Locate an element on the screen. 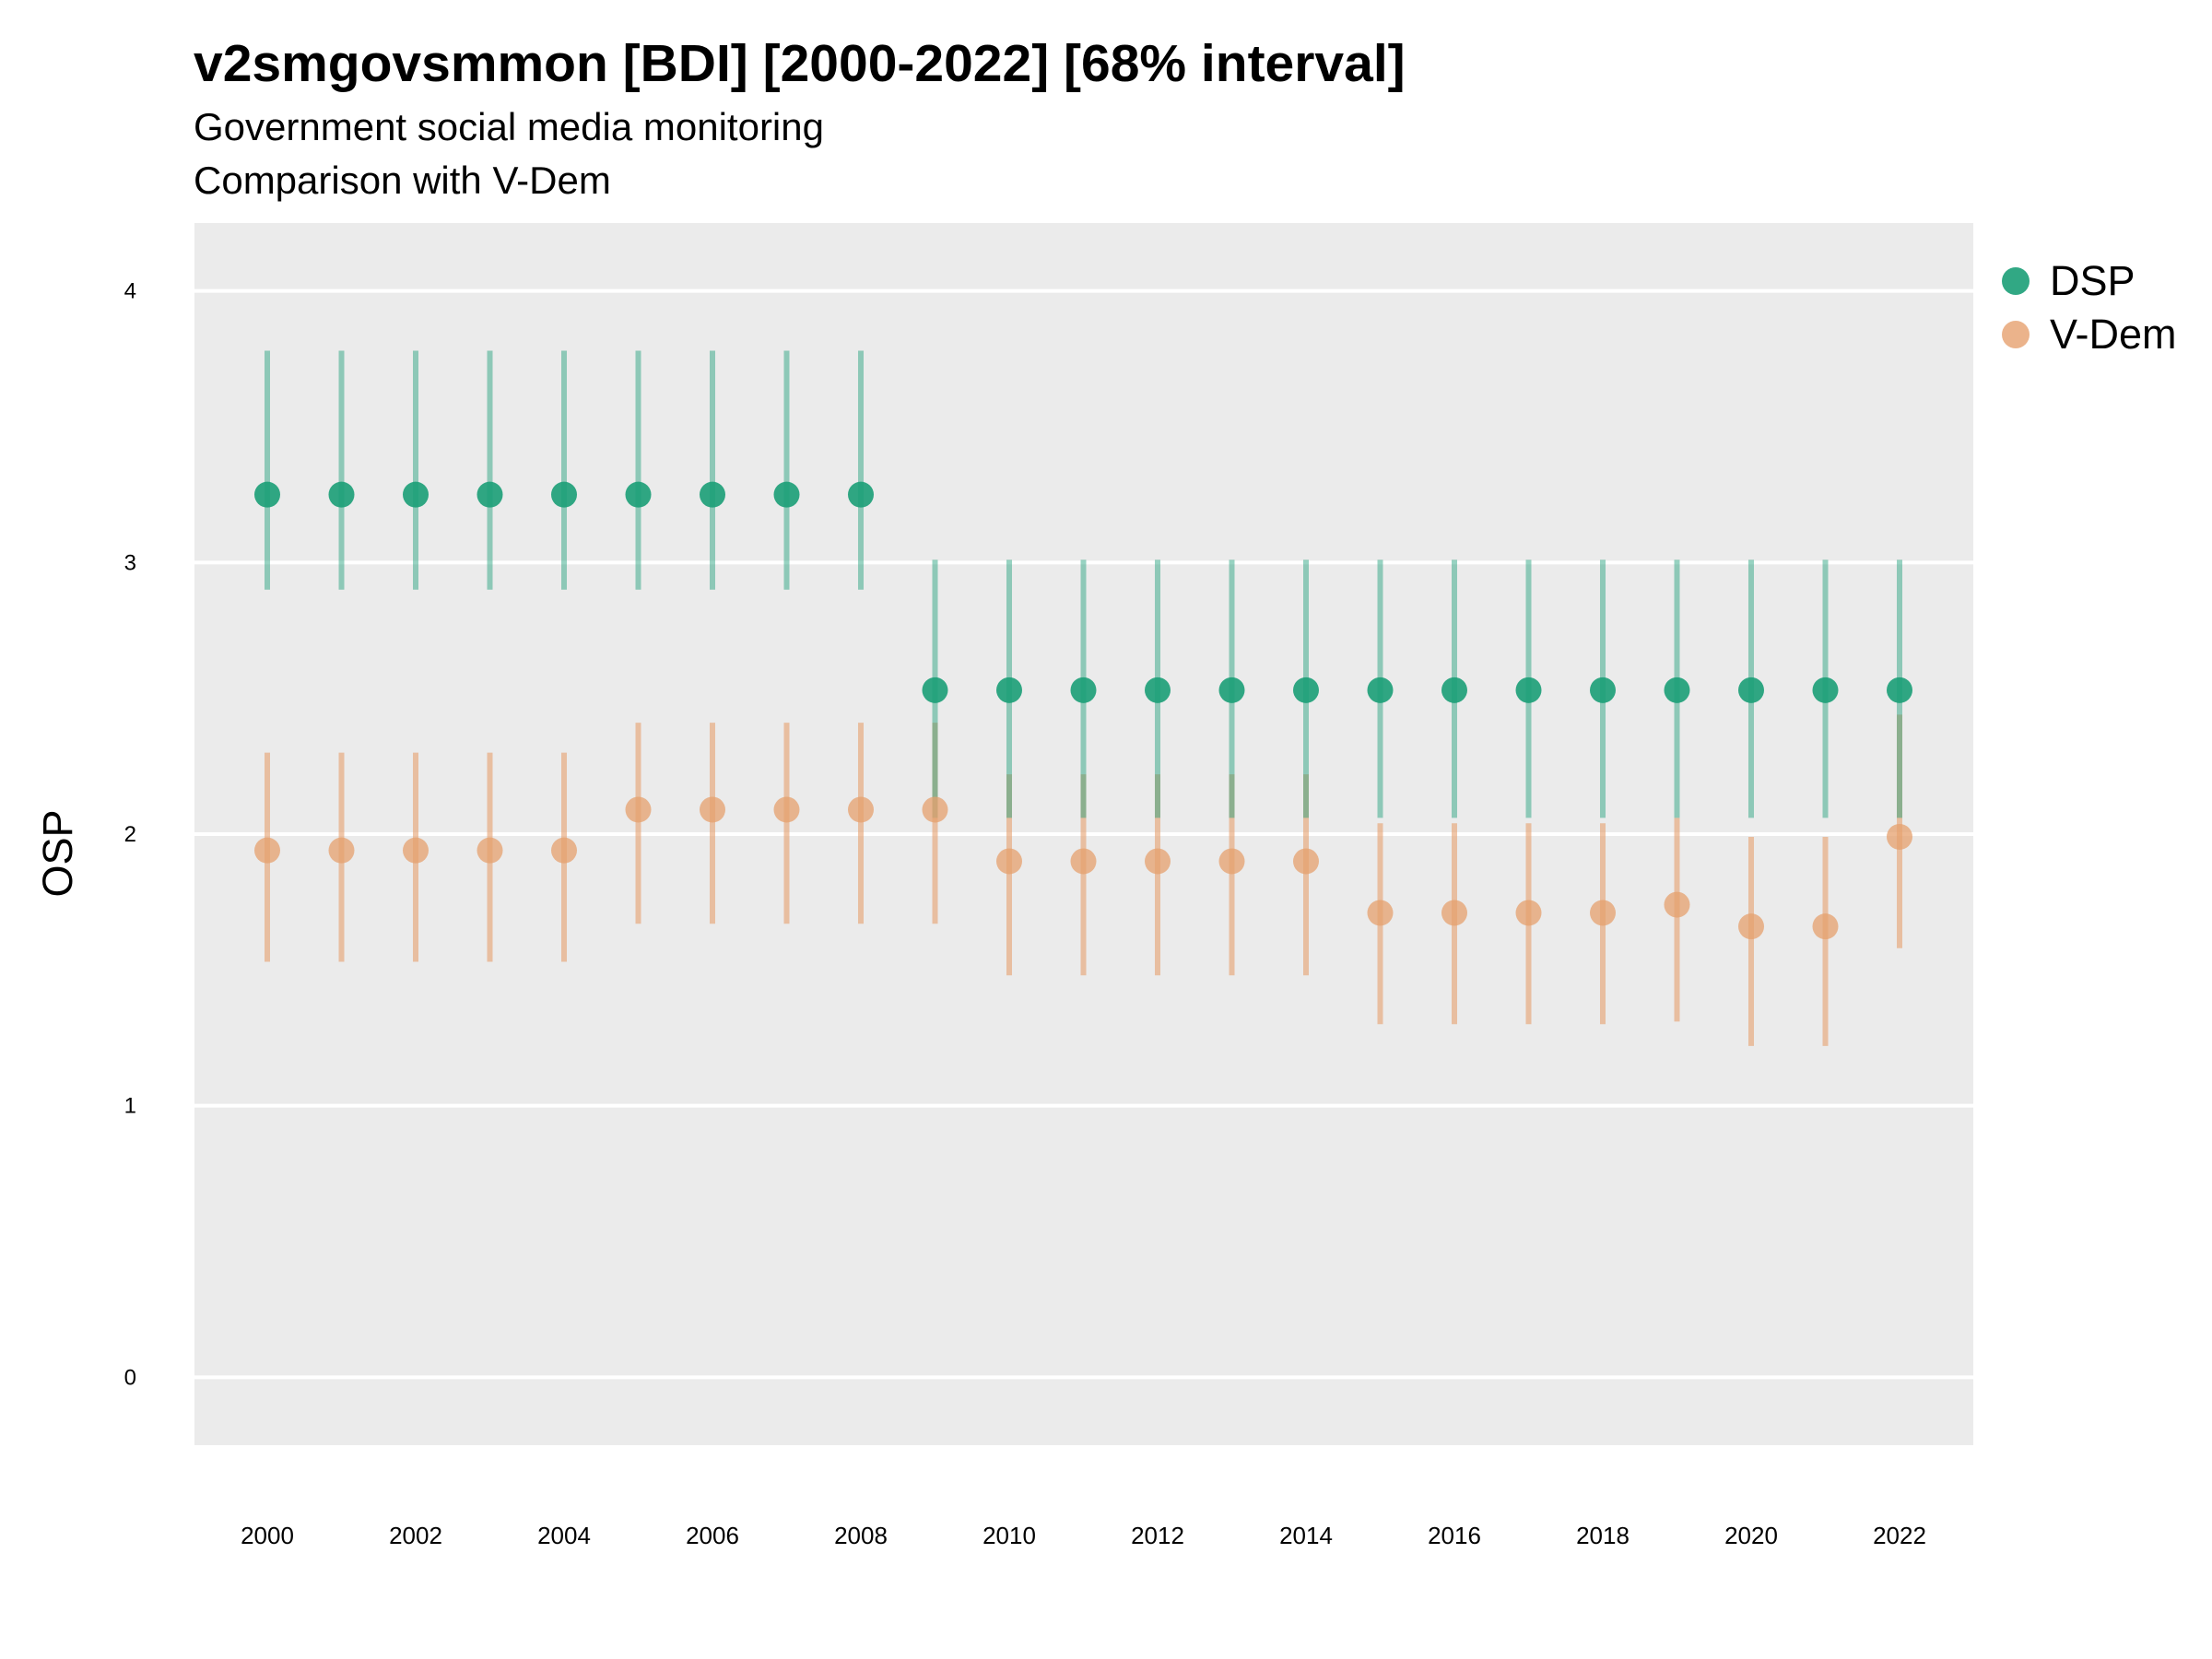 The height and width of the screenshot is (1659, 2212). legend-item-vdem: V-Dem is located at coordinates (2089, 334).